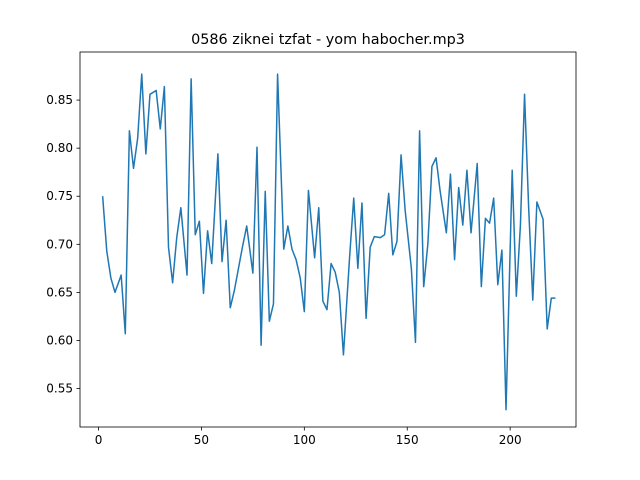 The width and height of the screenshot is (640, 480). I want to click on x-tick-label: 100, so click(304, 440).